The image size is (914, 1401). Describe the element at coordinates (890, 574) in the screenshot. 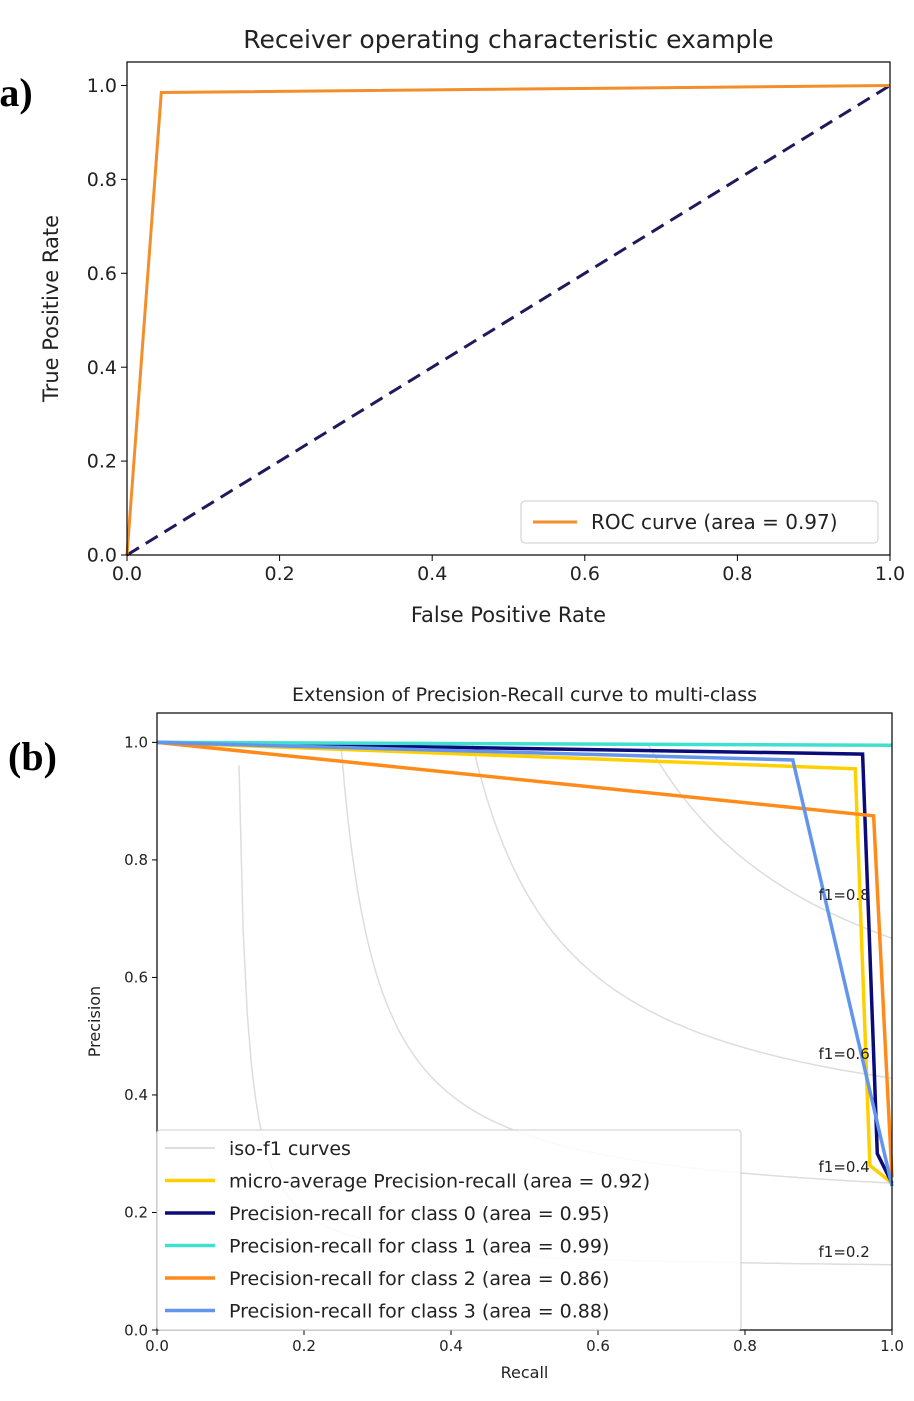

I see `roc-x-tick-label: 1.0` at that location.